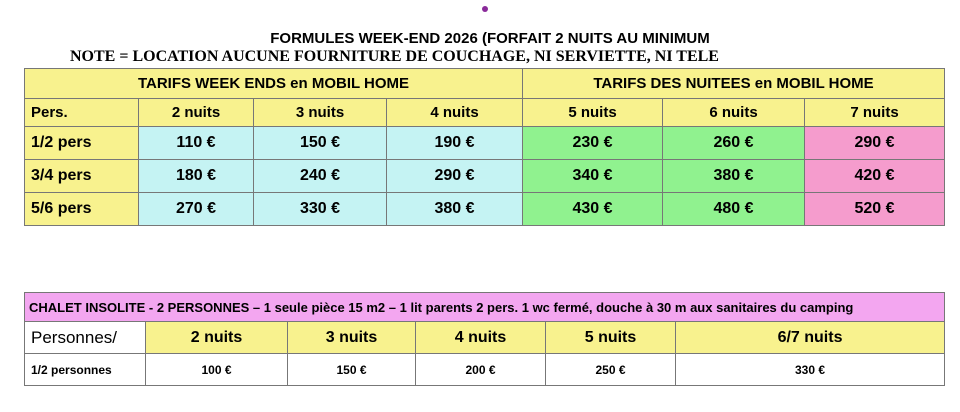 This screenshot has width=960, height=412. Describe the element at coordinates (733, 209) in the screenshot. I see `price-cell: 480 €` at that location.